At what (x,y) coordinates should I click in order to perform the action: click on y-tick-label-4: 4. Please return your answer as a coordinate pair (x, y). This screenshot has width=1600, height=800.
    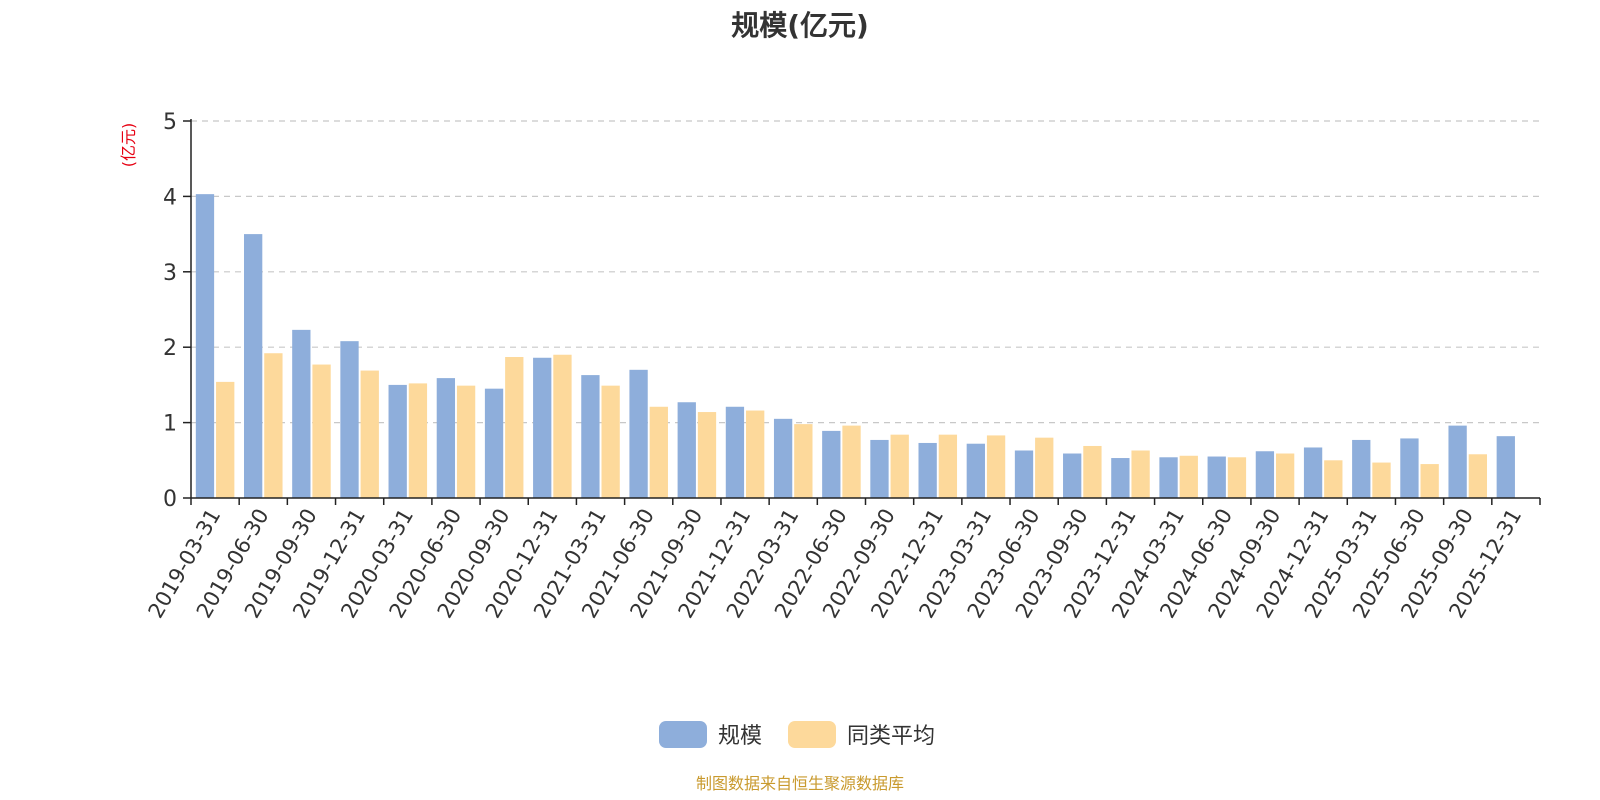
    Looking at the image, I should click on (170, 197).